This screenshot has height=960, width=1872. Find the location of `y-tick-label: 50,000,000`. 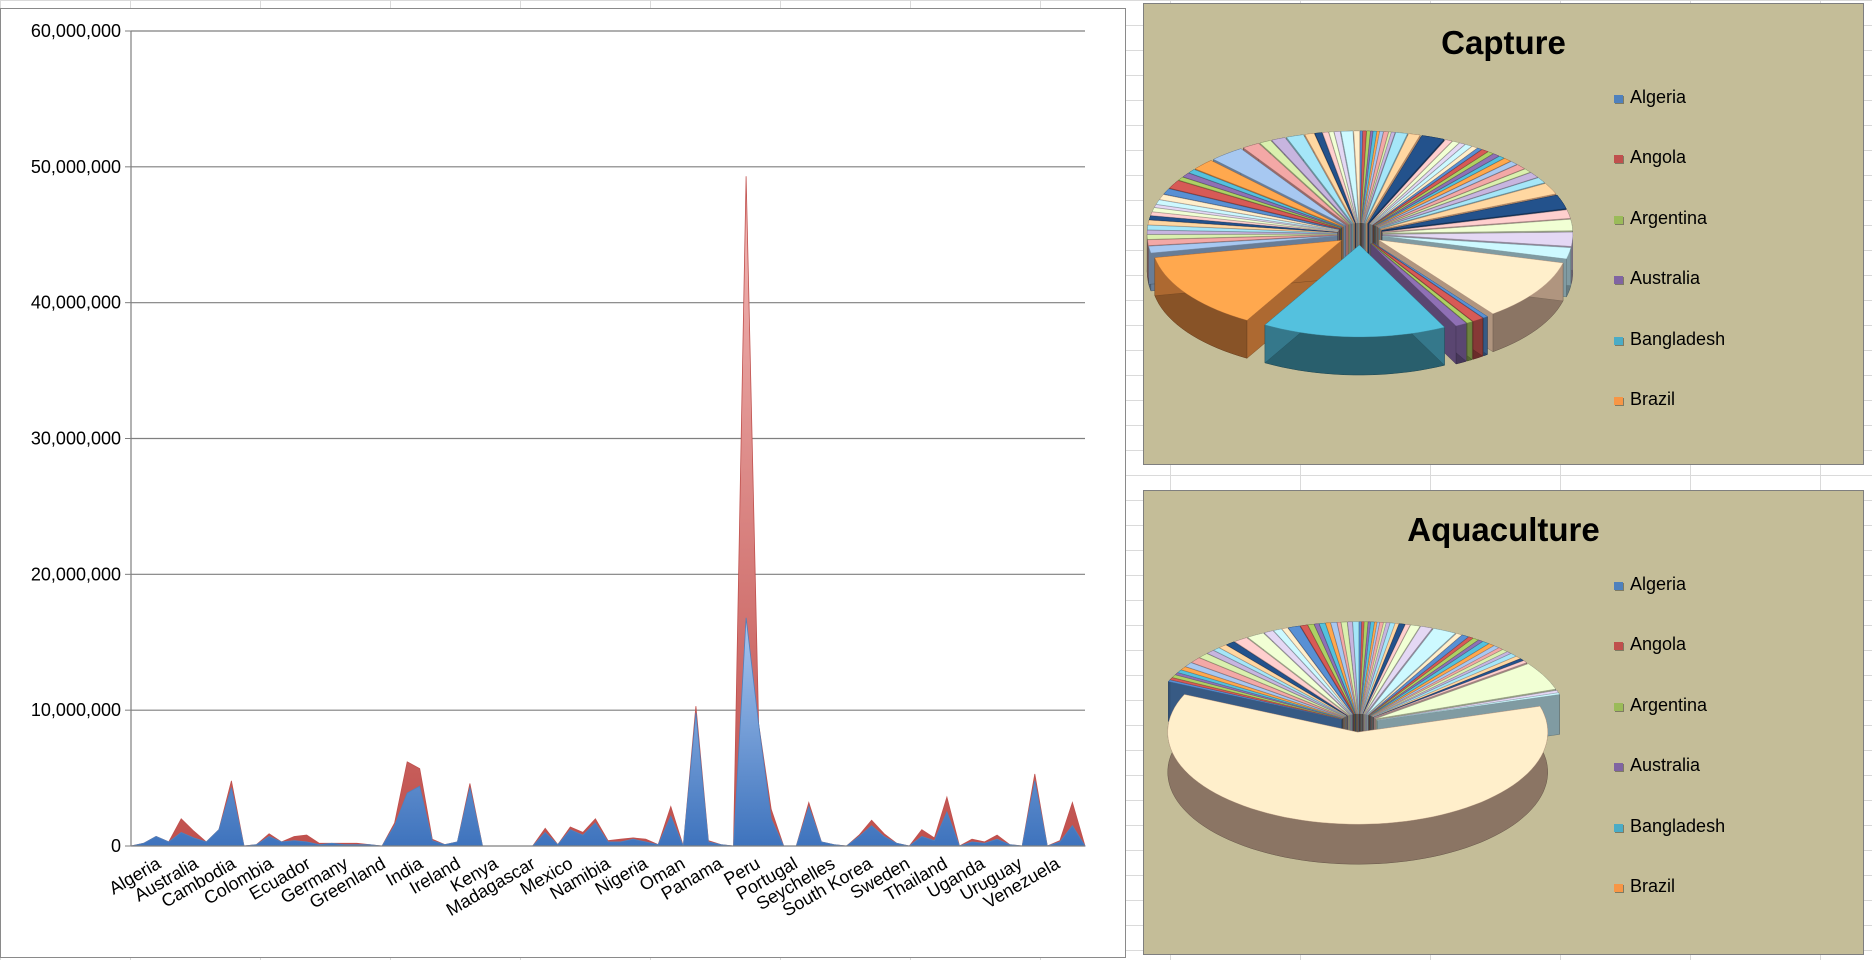

y-tick-label: 50,000,000 is located at coordinates (76, 167).